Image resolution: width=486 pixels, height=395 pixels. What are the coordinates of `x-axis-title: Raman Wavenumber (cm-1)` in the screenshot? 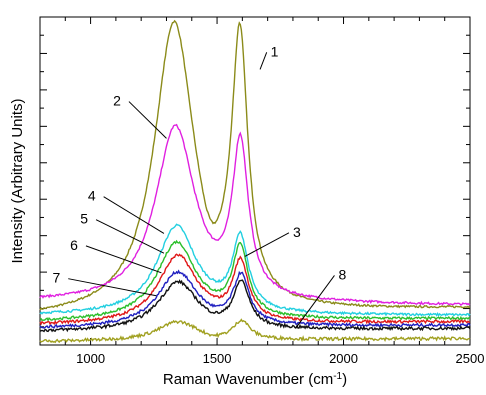 It's located at (255, 379).